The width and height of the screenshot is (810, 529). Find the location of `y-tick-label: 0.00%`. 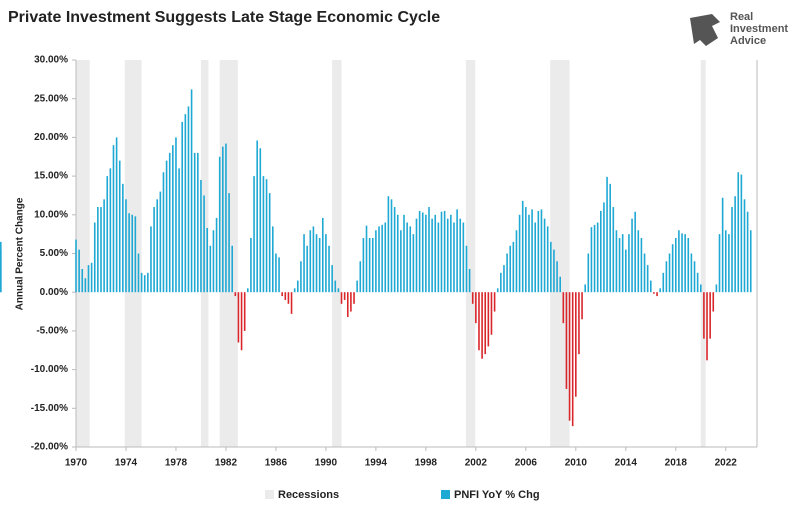

y-tick-label: 0.00% is located at coordinates (54, 292).